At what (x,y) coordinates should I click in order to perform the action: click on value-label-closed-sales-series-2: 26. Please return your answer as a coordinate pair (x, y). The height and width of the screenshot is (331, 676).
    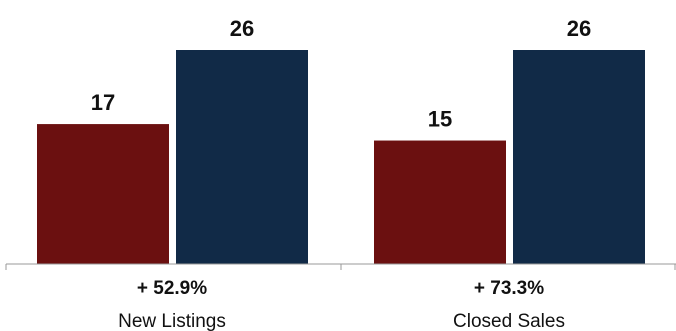
    Looking at the image, I should click on (579, 28).